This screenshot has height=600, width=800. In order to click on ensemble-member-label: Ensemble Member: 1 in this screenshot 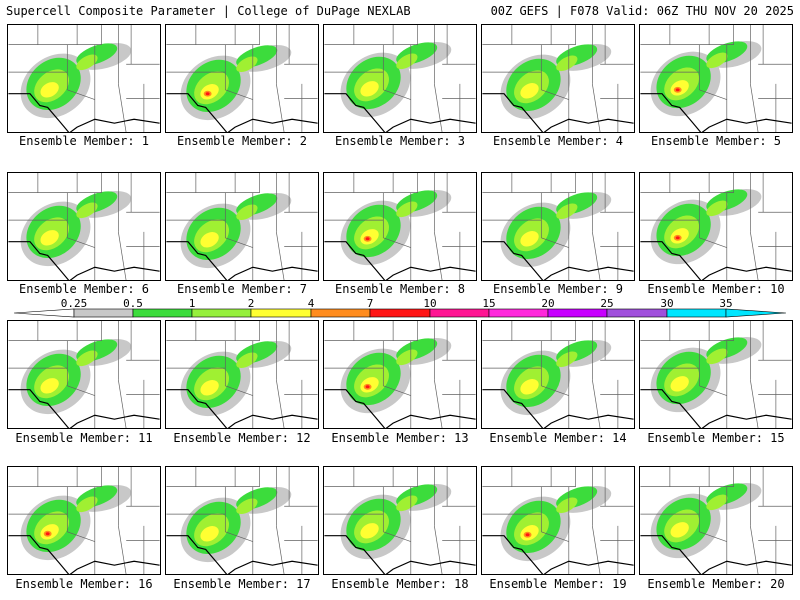, I will do `click(84, 141)`.